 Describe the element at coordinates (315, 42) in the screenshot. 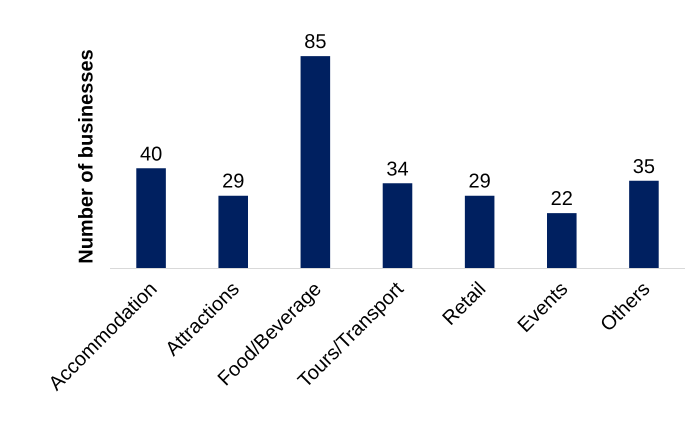

I see `data-label: 85` at that location.